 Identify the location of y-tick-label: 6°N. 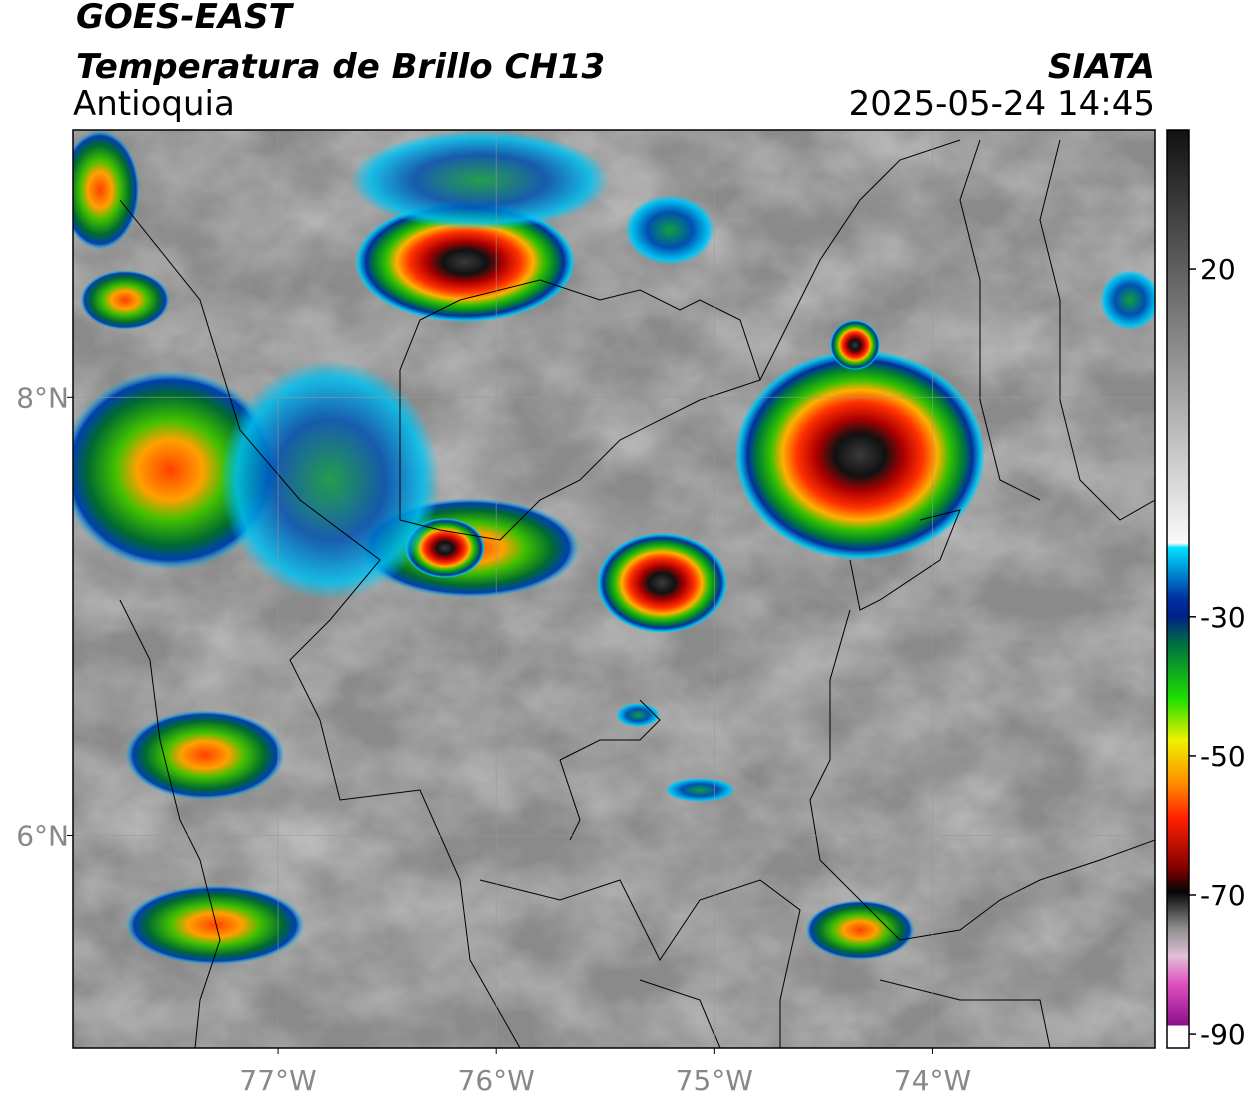
(42, 835).